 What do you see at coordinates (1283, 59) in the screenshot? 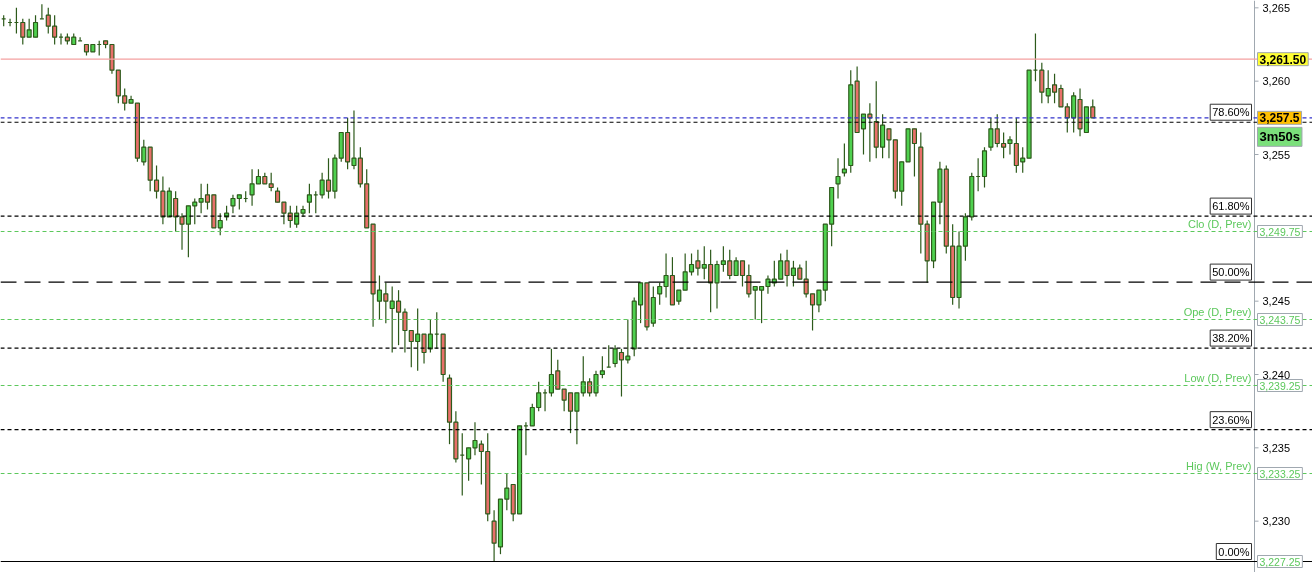
I see `annotation: 3,261.50` at bounding box center [1283, 59].